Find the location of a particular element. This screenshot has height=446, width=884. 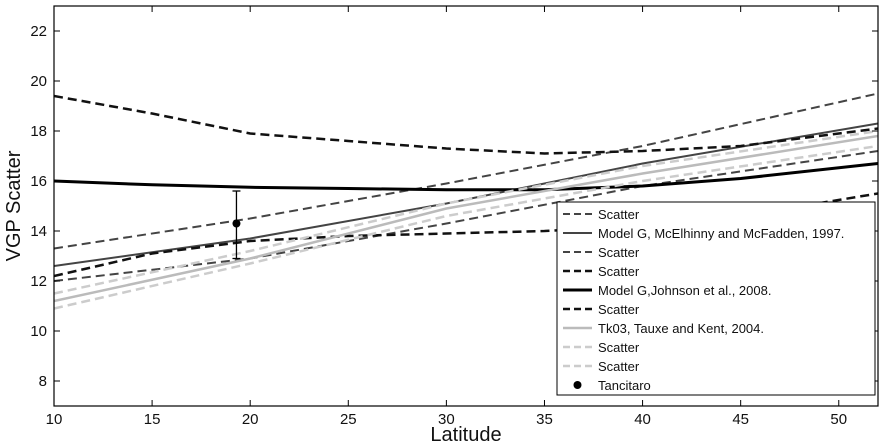

x-tick-label: 10 is located at coordinates (54, 419).